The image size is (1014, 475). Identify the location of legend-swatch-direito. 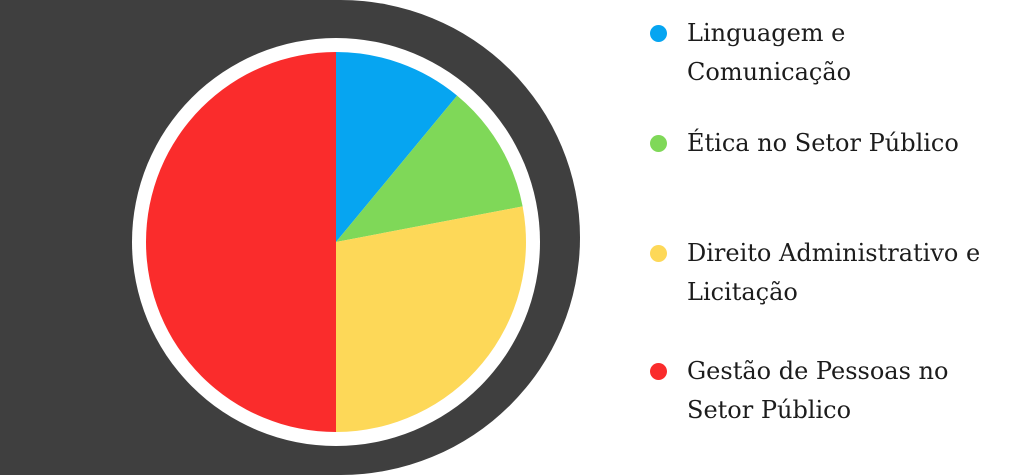
(658, 253).